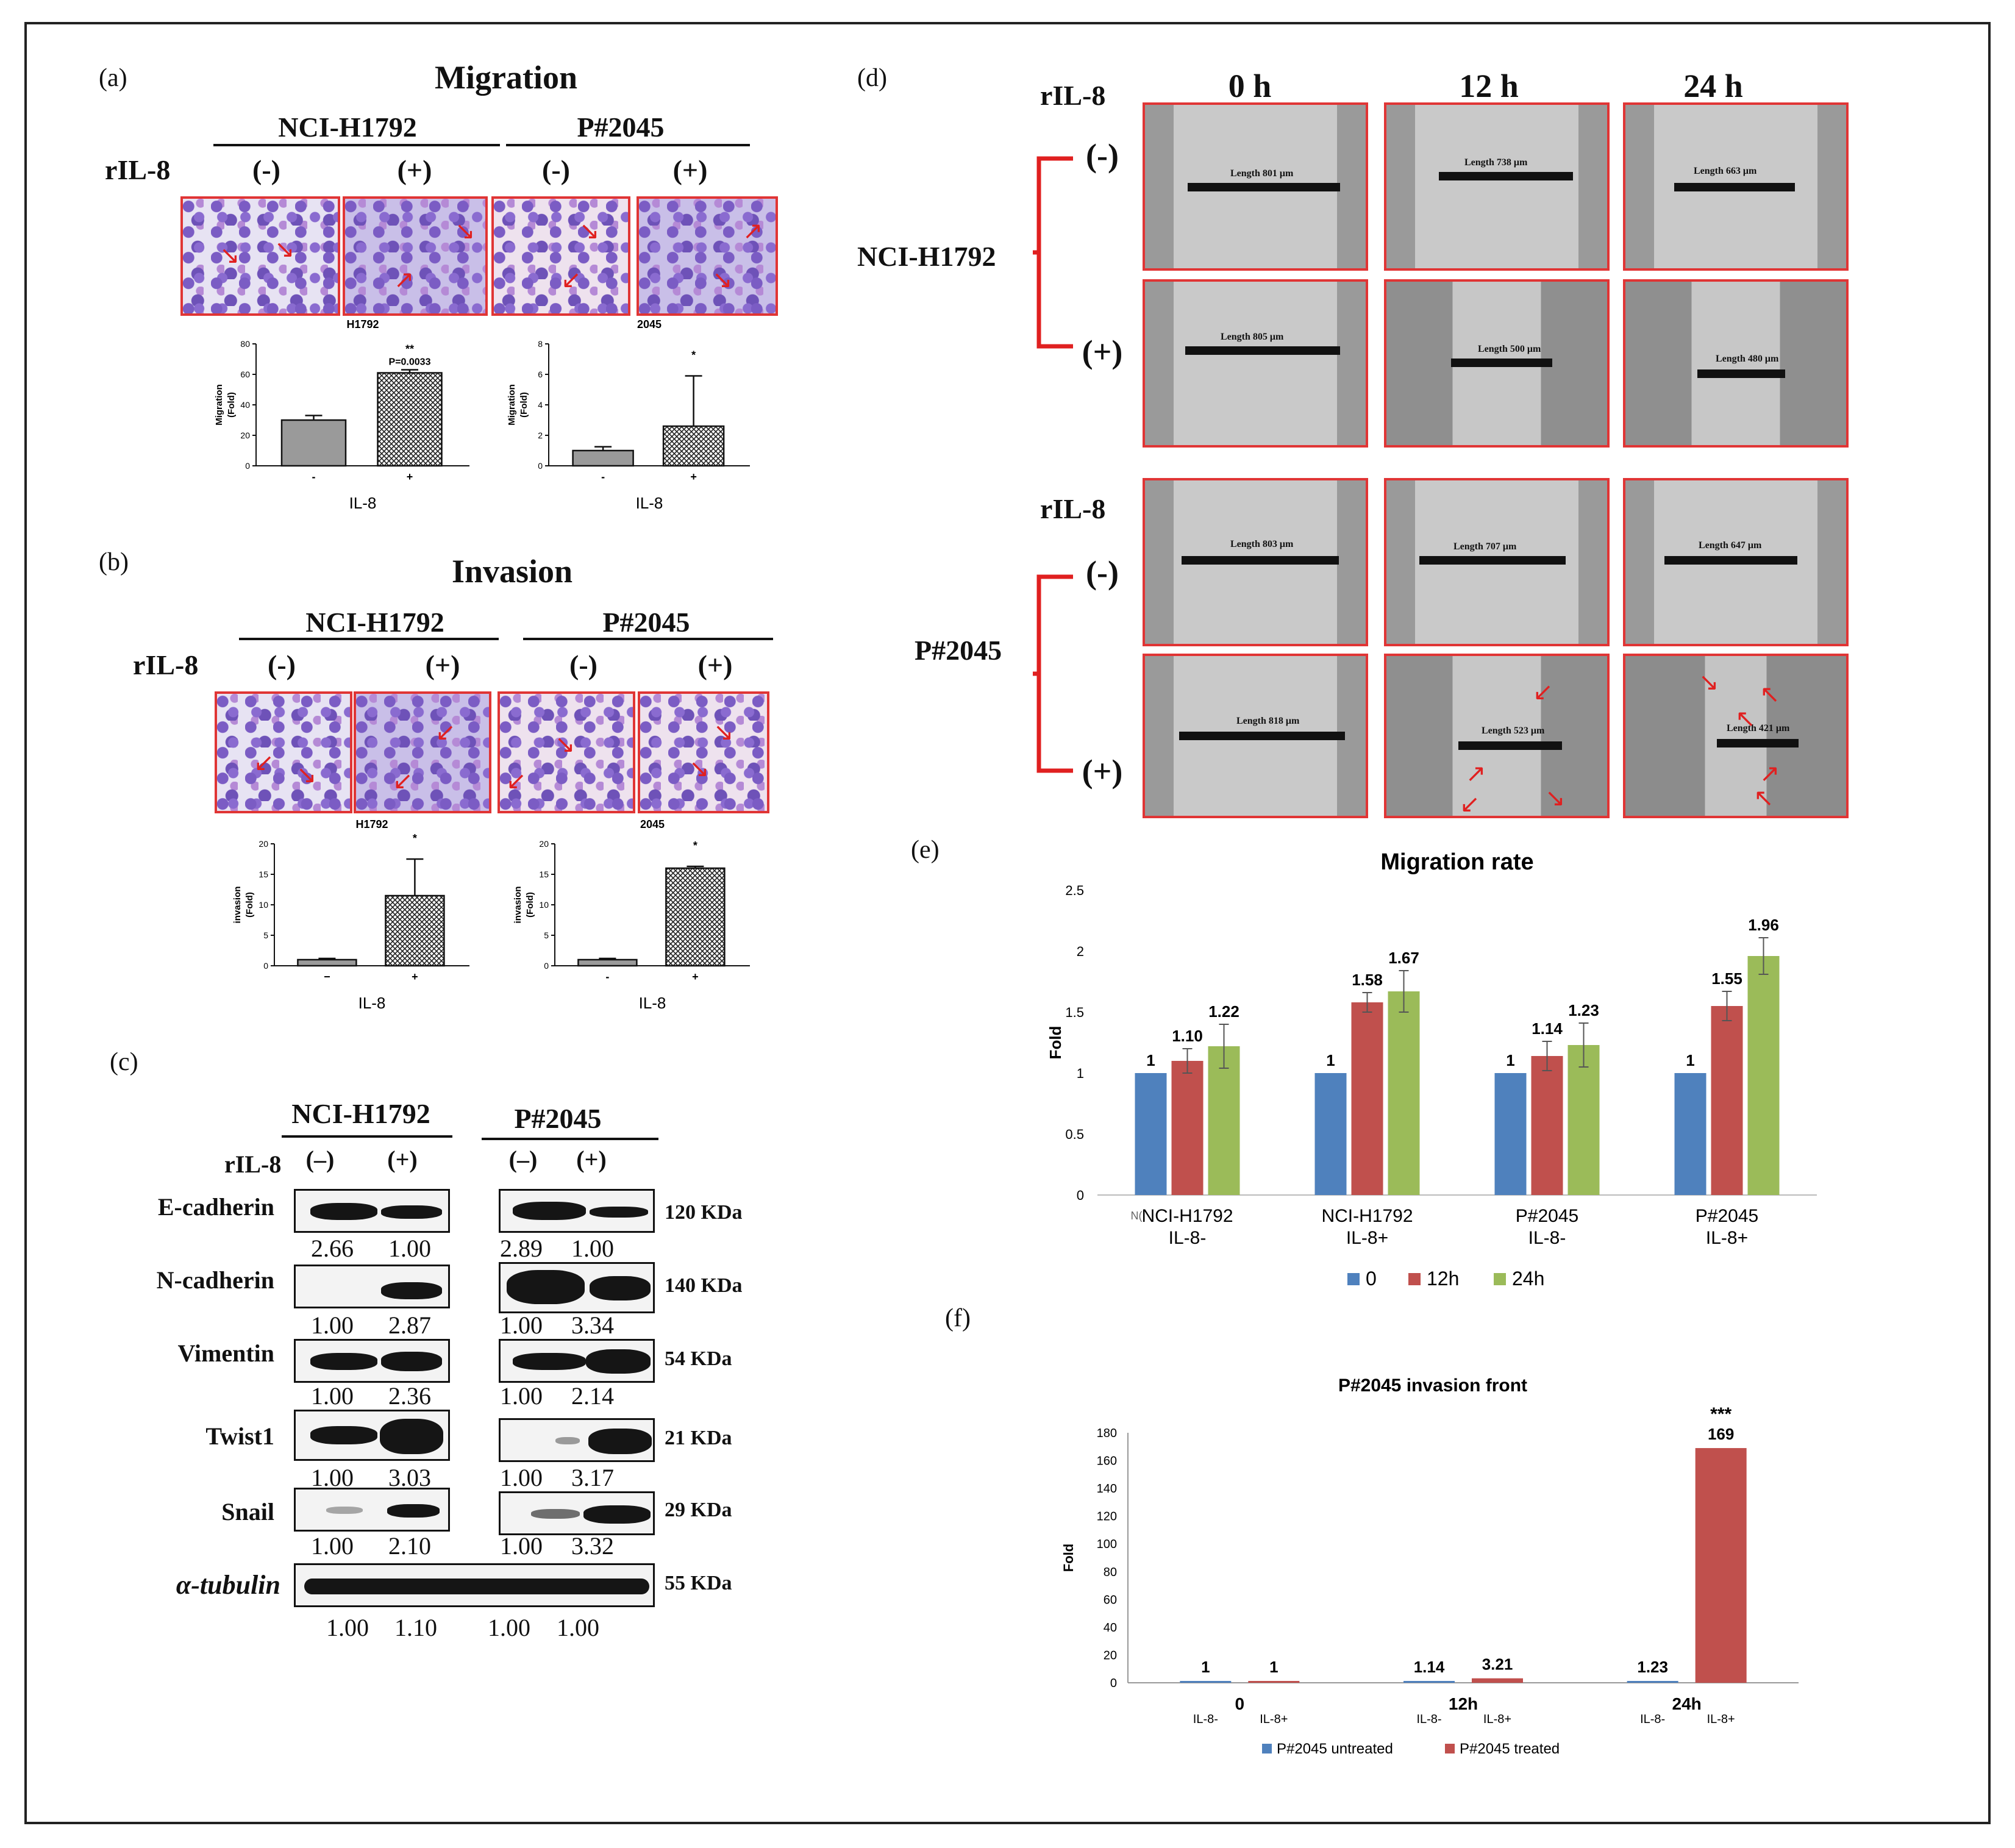  What do you see at coordinates (1745, 719) in the screenshot?
I see `arrow-icon: ↖` at bounding box center [1745, 719].